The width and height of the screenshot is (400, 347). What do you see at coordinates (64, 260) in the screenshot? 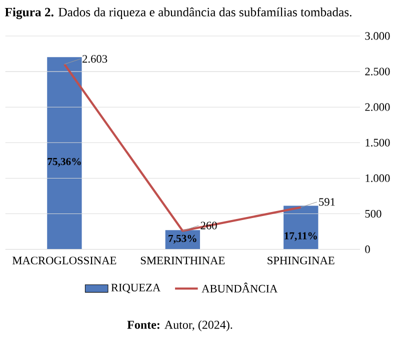
I see `x-tick-label: MACROGLOSSINAE` at bounding box center [64, 260].